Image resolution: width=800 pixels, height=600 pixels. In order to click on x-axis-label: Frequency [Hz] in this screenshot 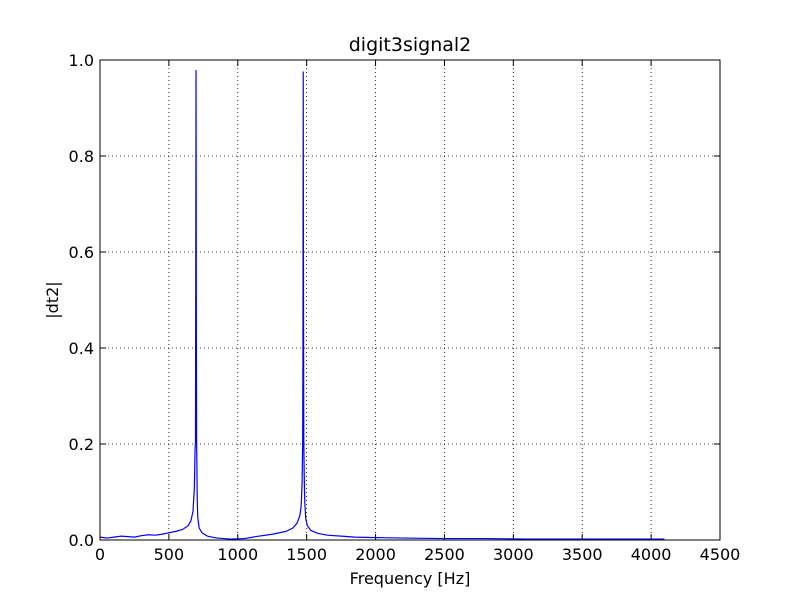, I will do `click(410, 578)`.